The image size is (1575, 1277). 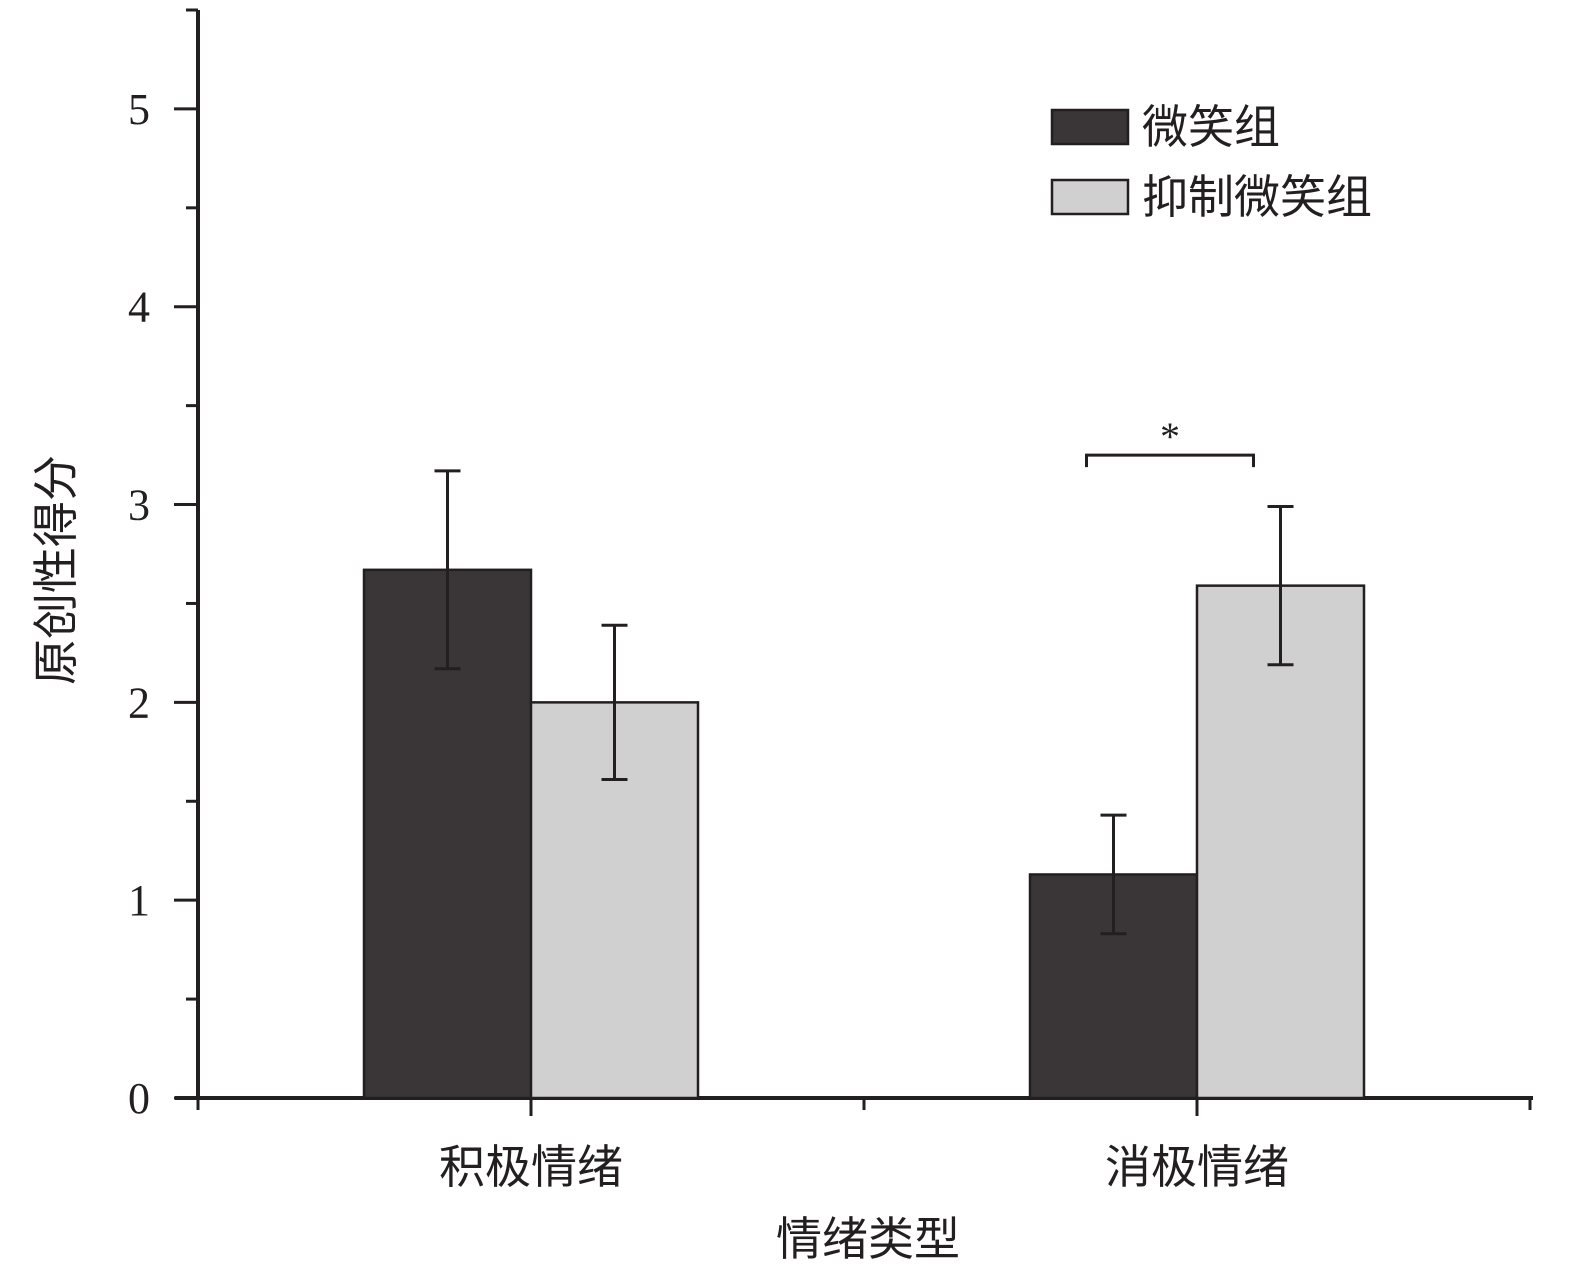 I want to click on y-tick-label: 4, so click(x=139, y=307).